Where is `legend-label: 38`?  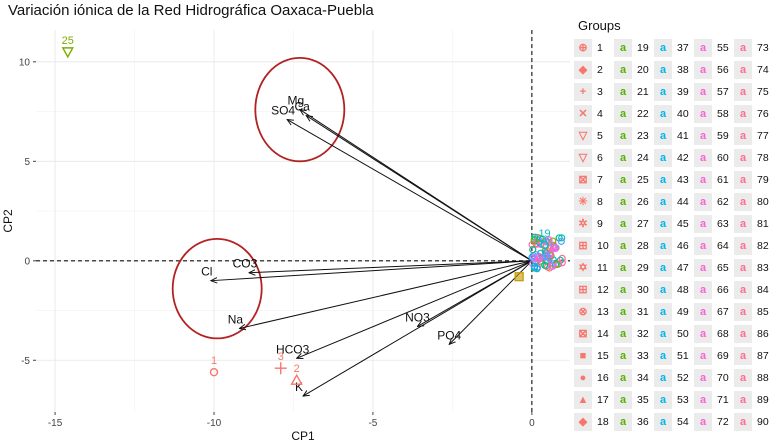 legend-label: 38 is located at coordinates (683, 70).